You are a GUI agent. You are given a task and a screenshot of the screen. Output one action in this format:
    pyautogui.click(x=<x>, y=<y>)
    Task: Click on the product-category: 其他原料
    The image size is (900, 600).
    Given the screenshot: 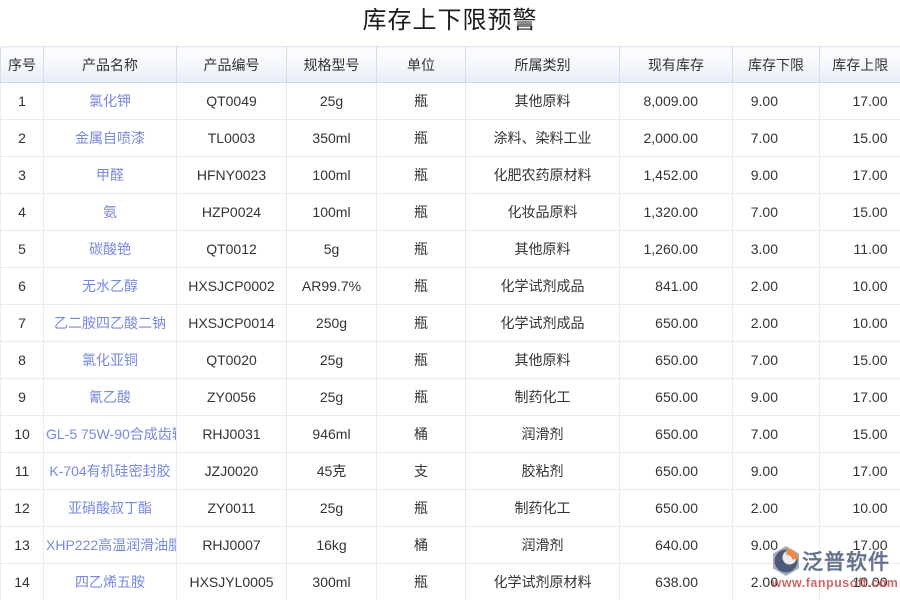 What is the action you would take?
    pyautogui.click(x=542, y=101)
    